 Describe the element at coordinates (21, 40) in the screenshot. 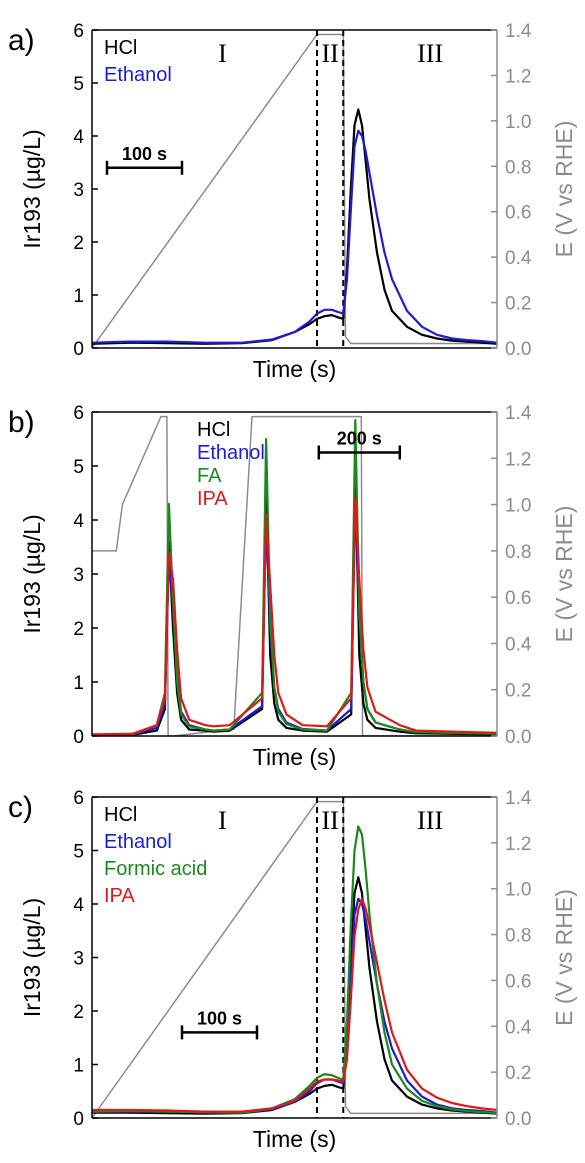

I see `panel-label: a)` at that location.